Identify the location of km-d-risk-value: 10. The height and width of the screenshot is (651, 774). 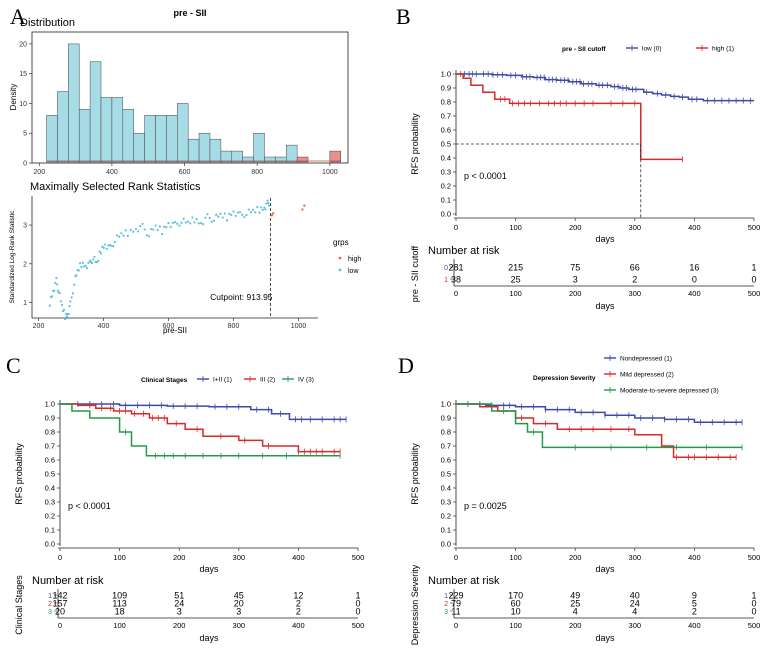
(516, 612).